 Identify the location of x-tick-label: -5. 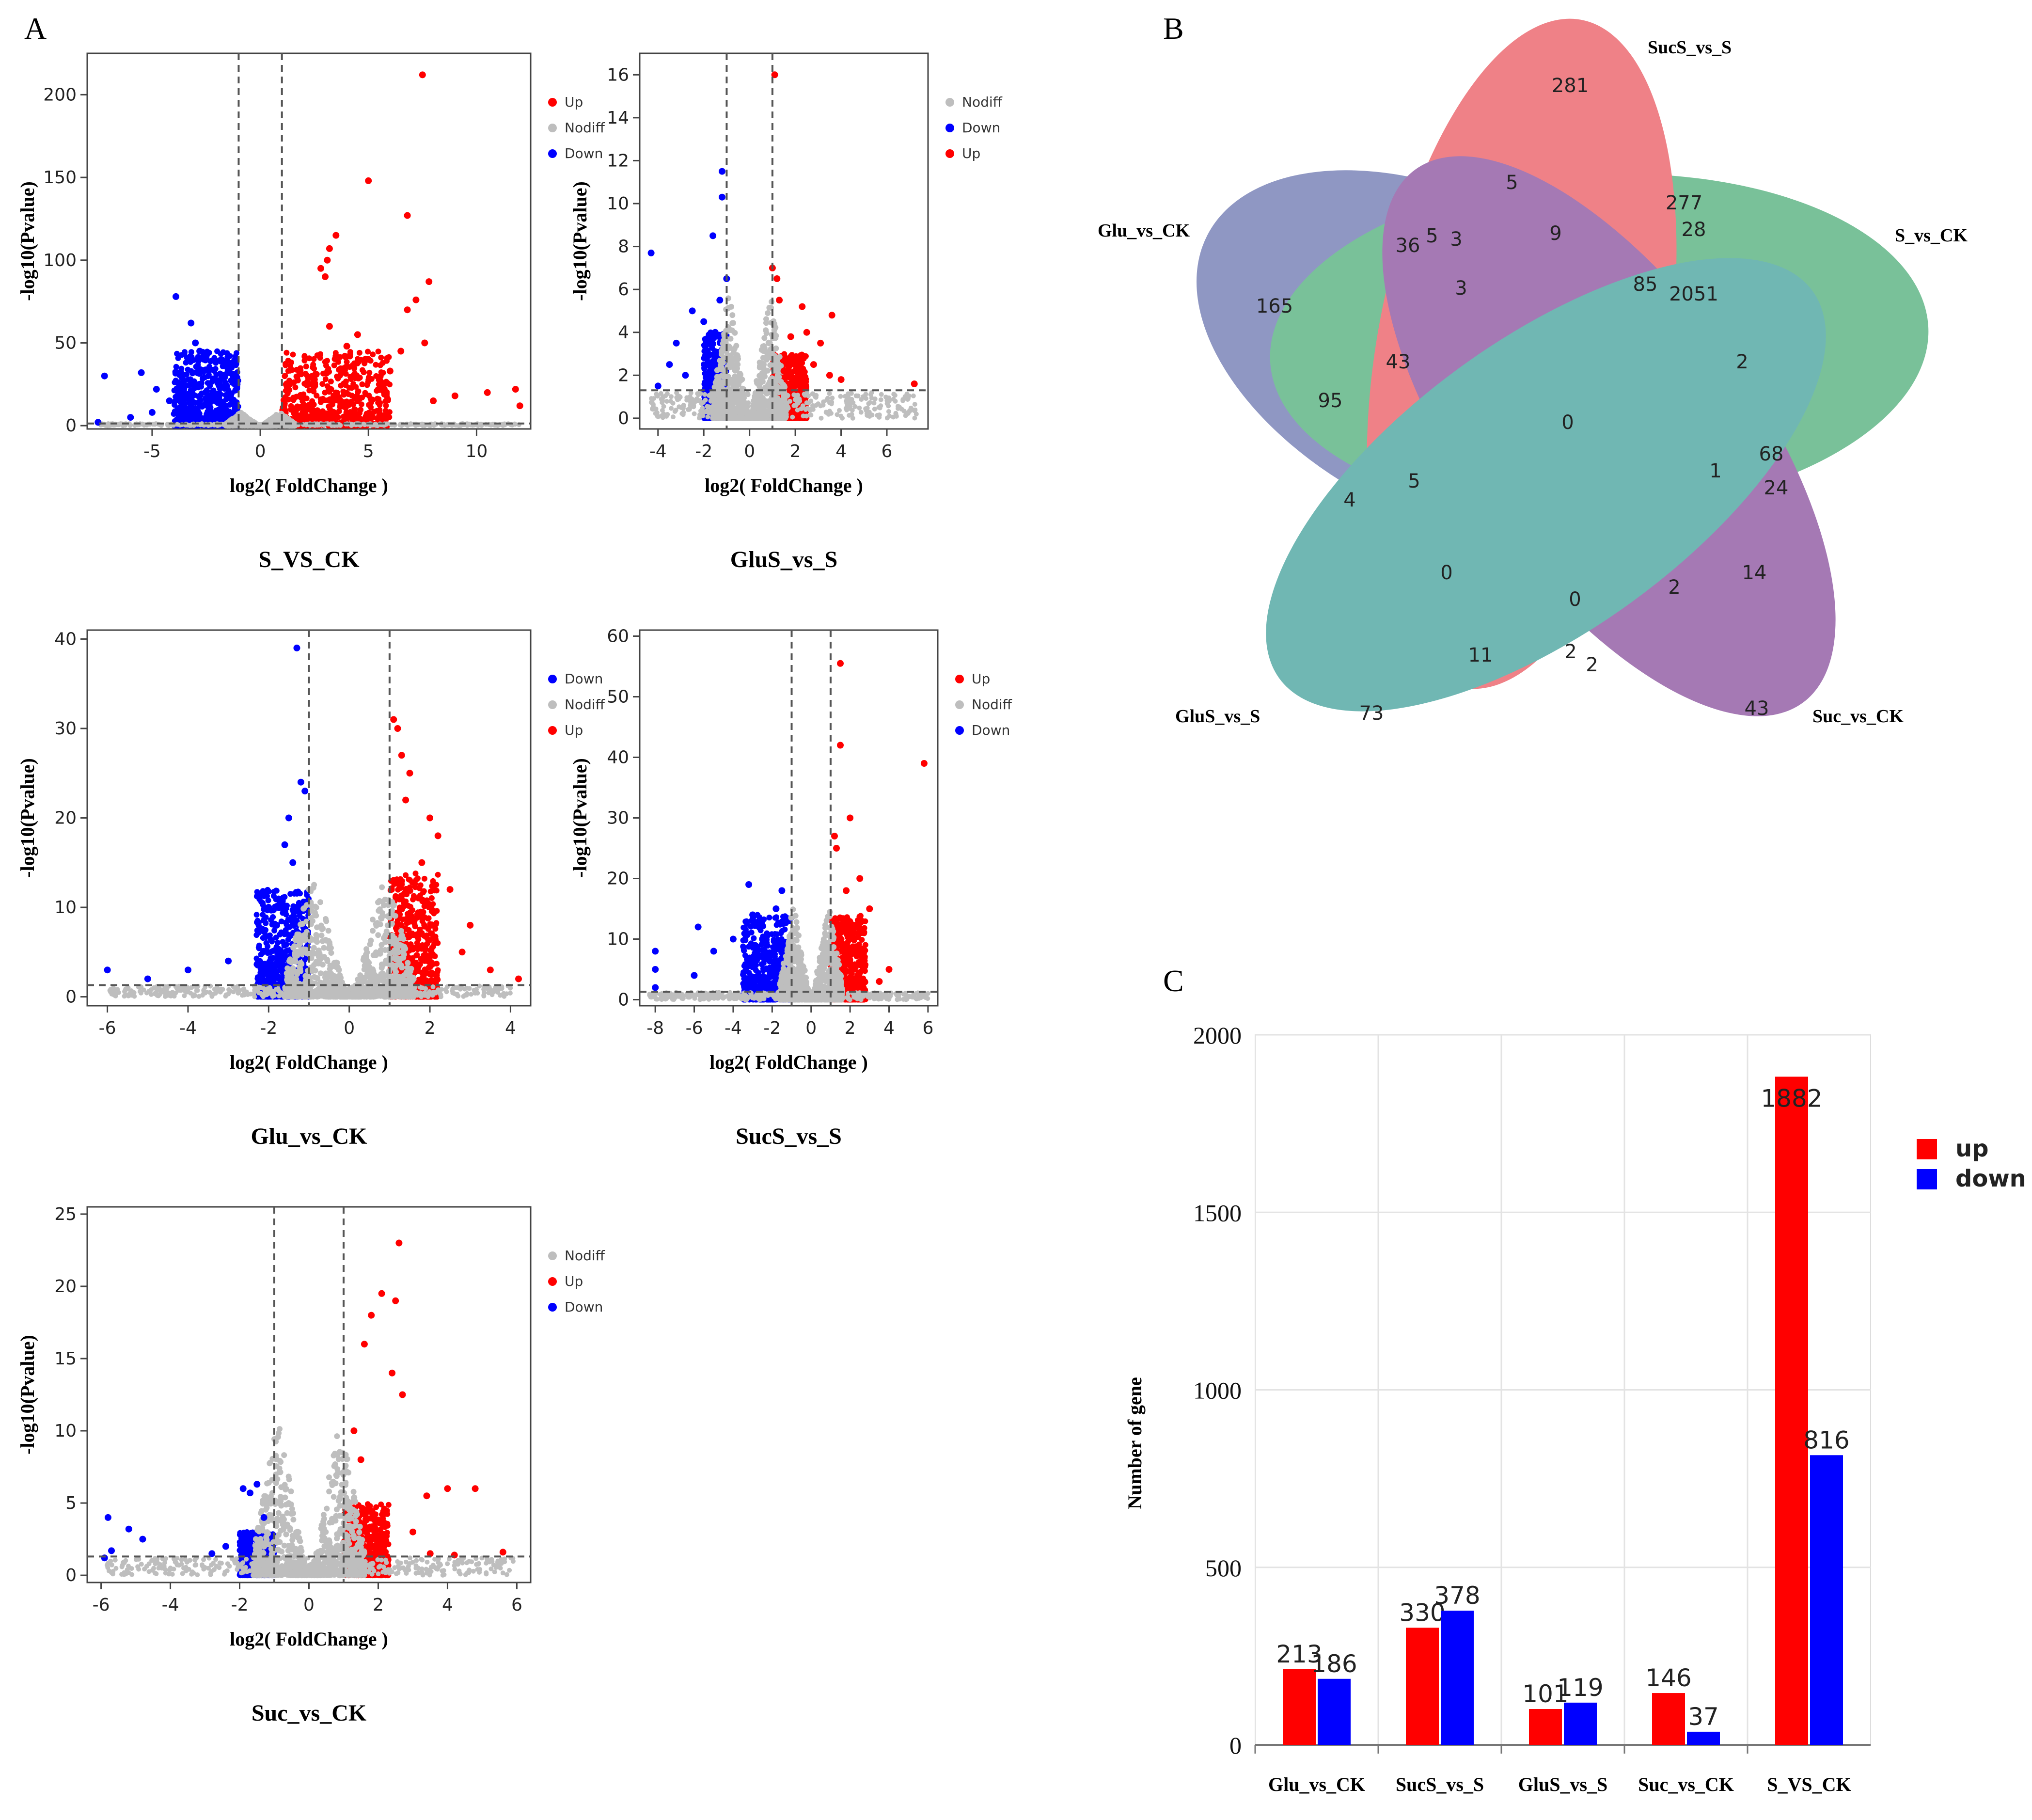
(152, 452).